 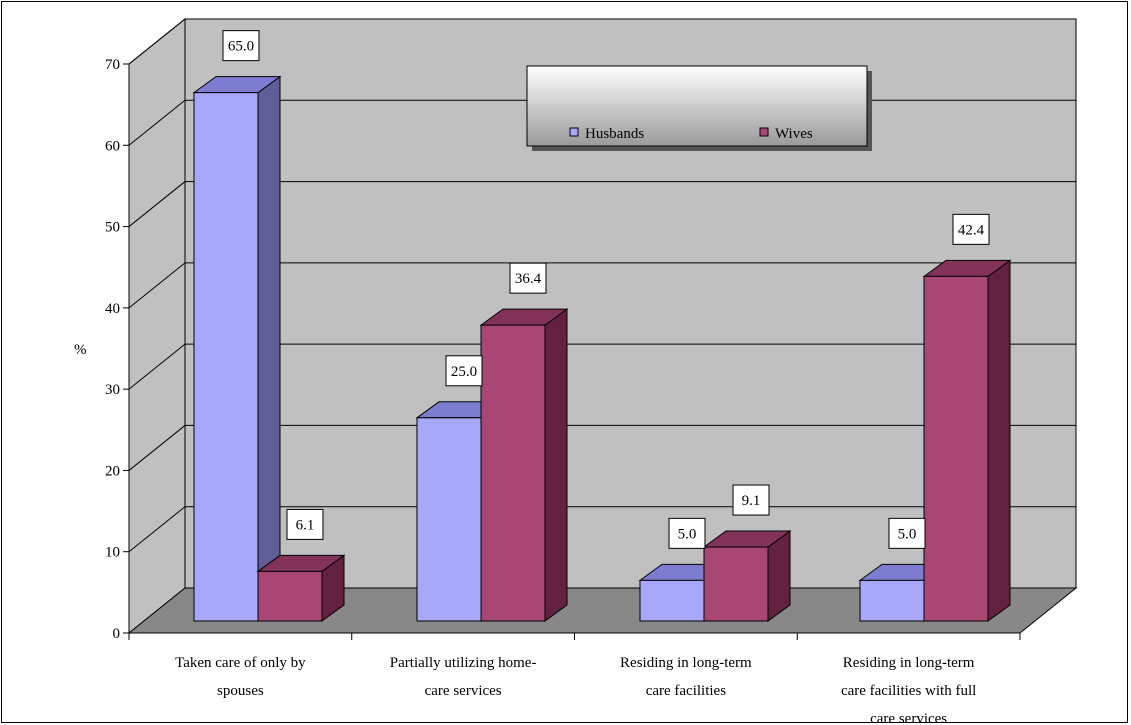 I want to click on data-label-text: 65.0, so click(x=241, y=47).